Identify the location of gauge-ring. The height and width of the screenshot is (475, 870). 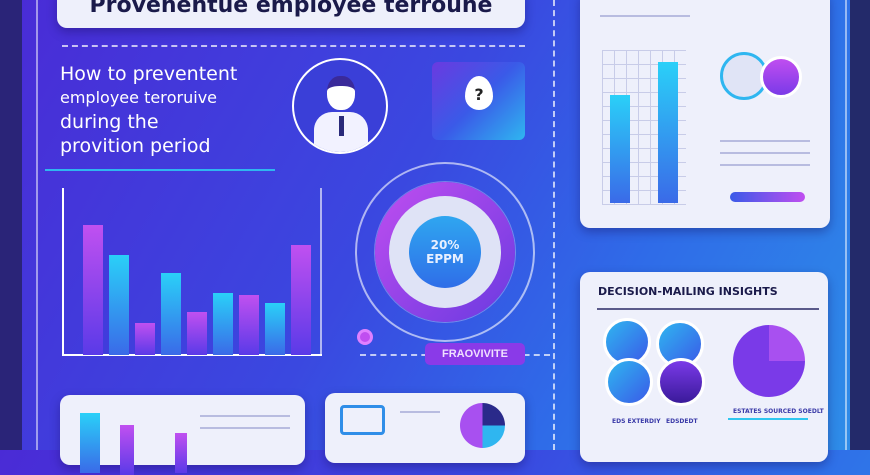
(445, 252).